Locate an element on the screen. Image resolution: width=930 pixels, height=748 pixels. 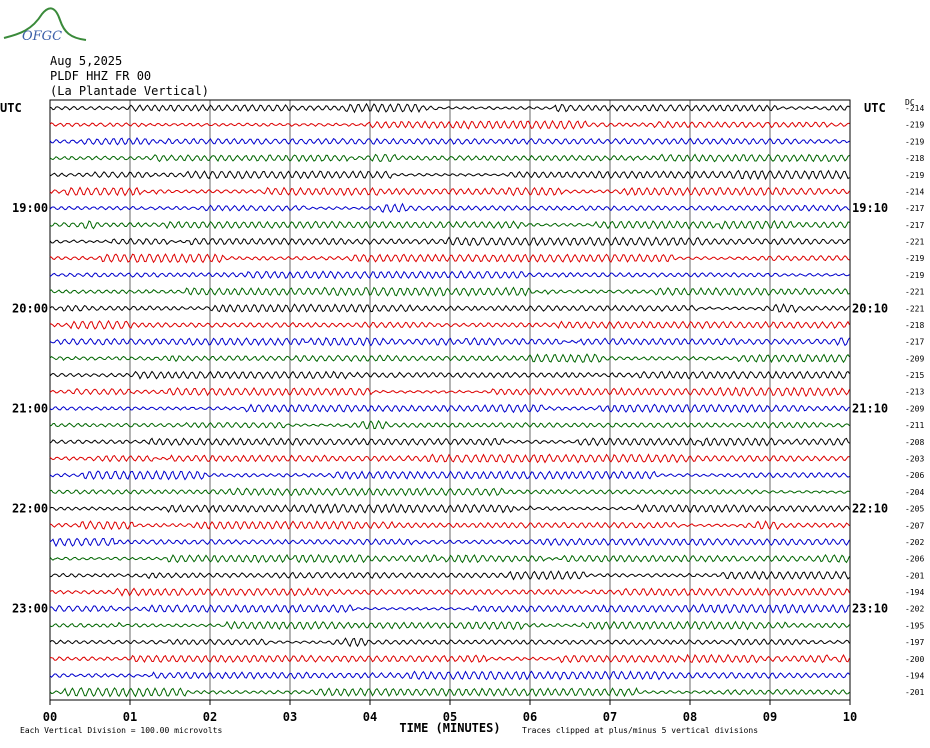
x-tick-label: 00 is located at coordinates (50, 717).